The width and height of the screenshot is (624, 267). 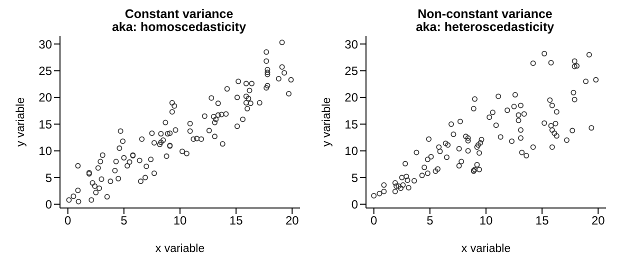 I want to click on chart-title: Constant variance, so click(x=179, y=14).